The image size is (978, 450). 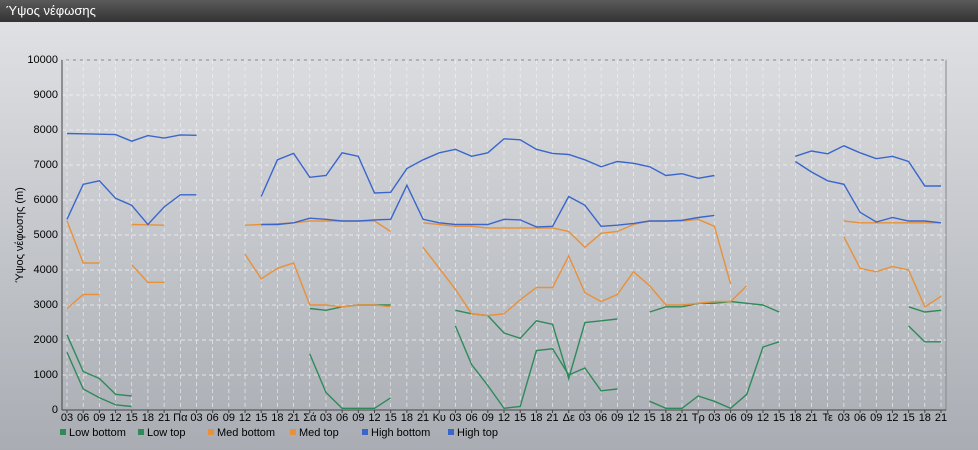 I want to click on legend-label: Low top, so click(x=166, y=433).